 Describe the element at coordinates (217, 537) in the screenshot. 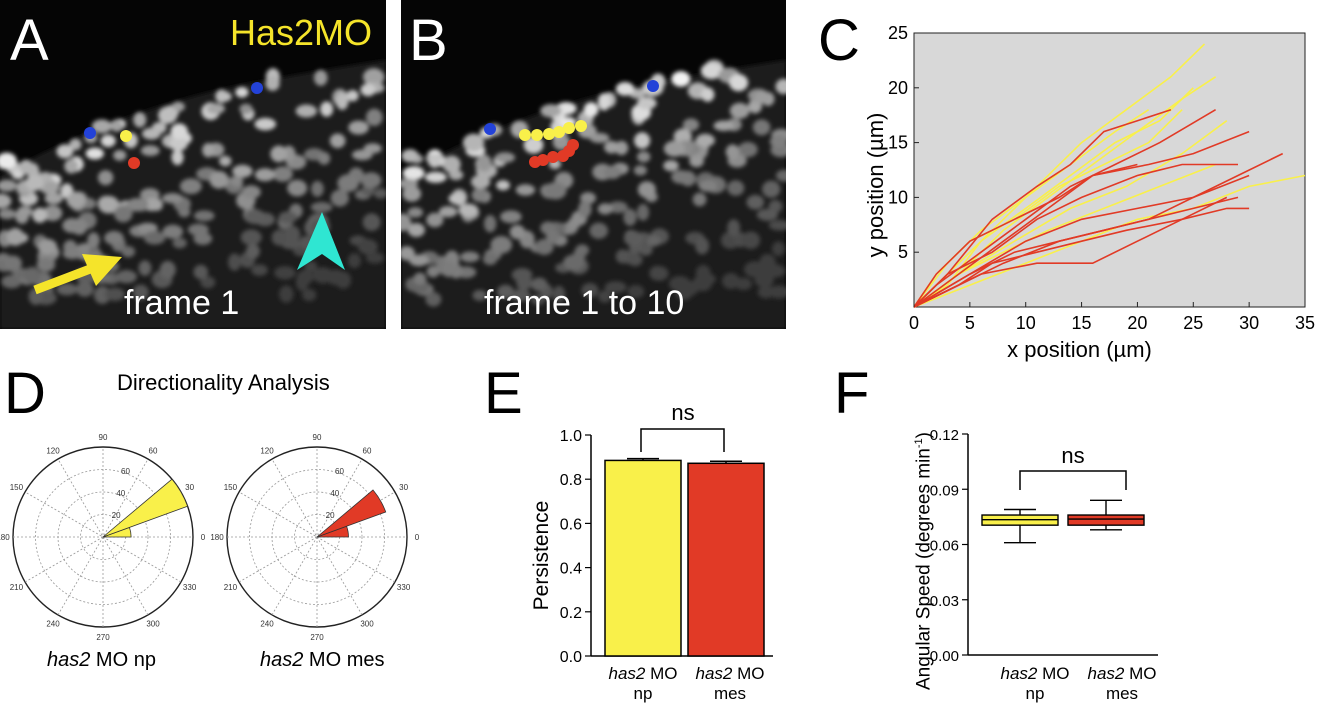

I see `rose-angle-label: 180` at that location.